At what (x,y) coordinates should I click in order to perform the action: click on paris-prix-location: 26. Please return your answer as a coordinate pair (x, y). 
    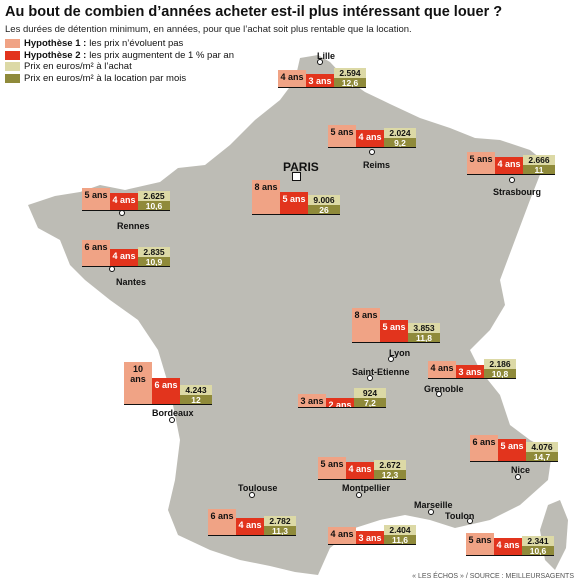
    Looking at the image, I should click on (324, 210).